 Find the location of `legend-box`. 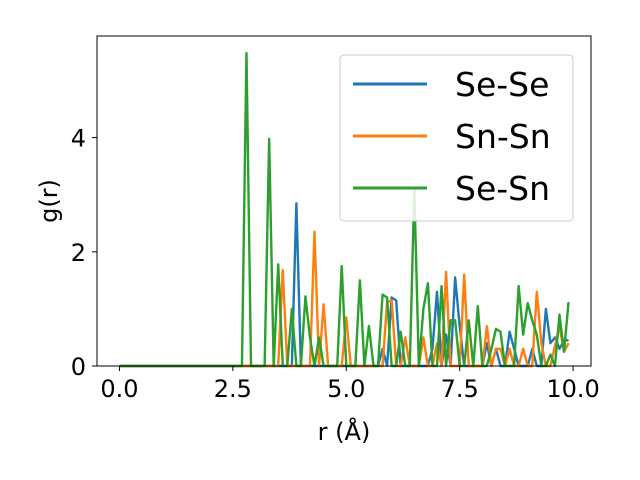

legend-box is located at coordinates (456, 138).